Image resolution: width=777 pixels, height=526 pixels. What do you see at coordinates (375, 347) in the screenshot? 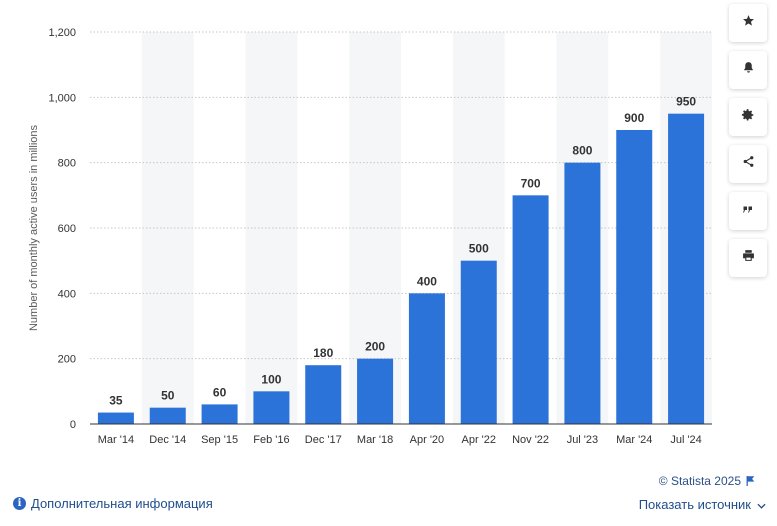
I see `data-label: 200` at bounding box center [375, 347].